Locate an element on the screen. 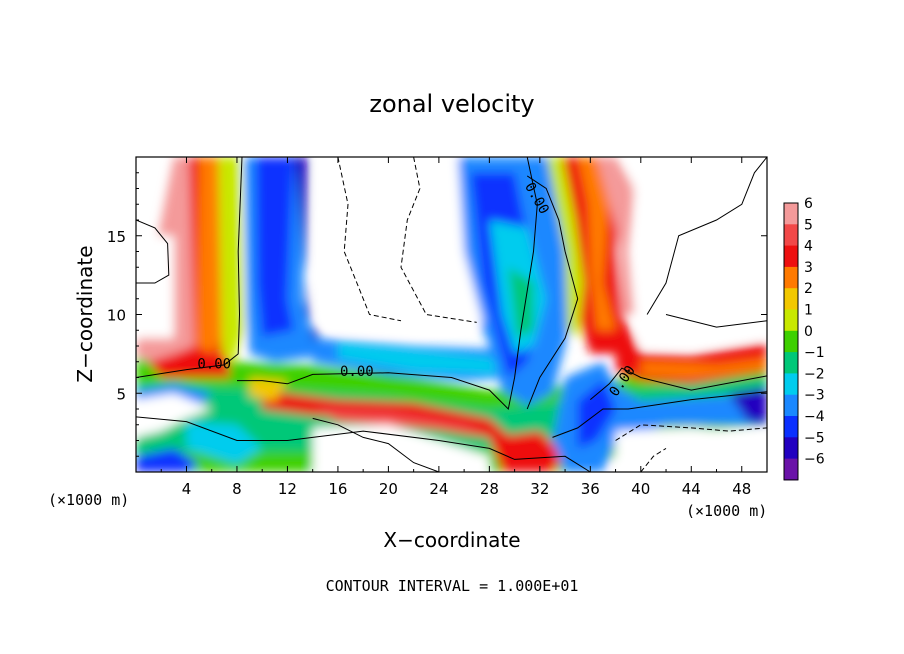 The height and width of the screenshot is (654, 904). chart-title: zonal velocity is located at coordinates (451, 104).